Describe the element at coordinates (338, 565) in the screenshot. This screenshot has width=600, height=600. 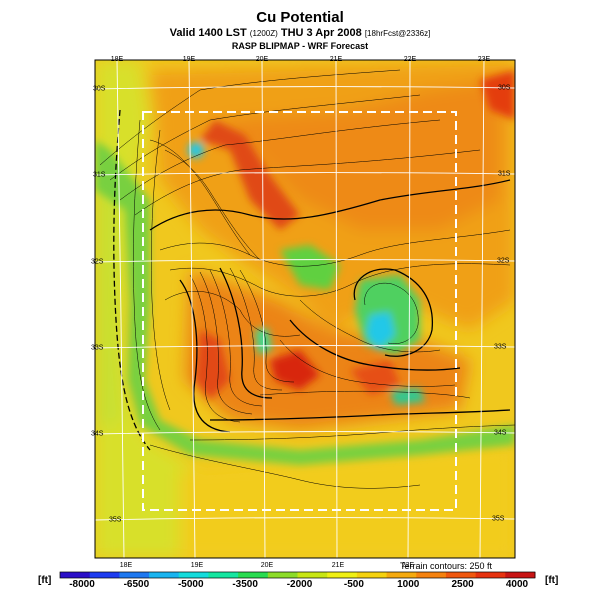
I see `lon-label-bottom: 21E` at that location.